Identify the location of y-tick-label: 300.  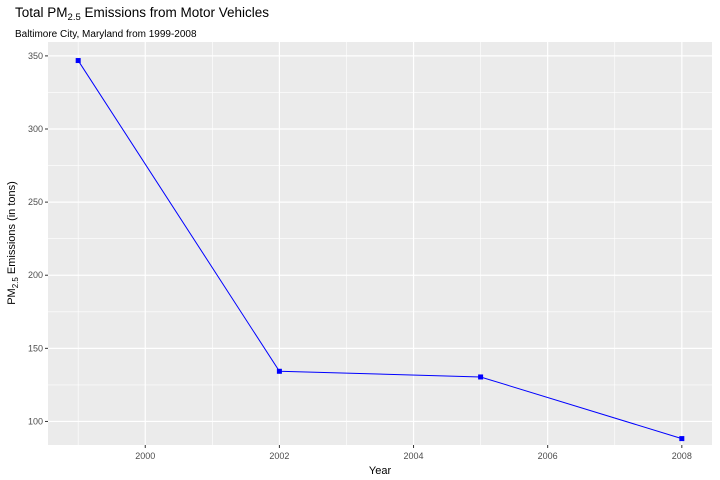
(35, 129).